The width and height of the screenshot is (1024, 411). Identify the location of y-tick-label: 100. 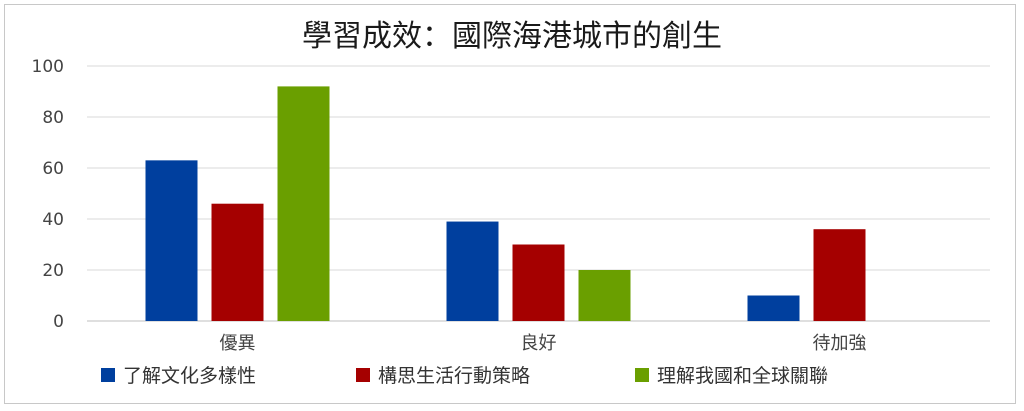
(48, 67).